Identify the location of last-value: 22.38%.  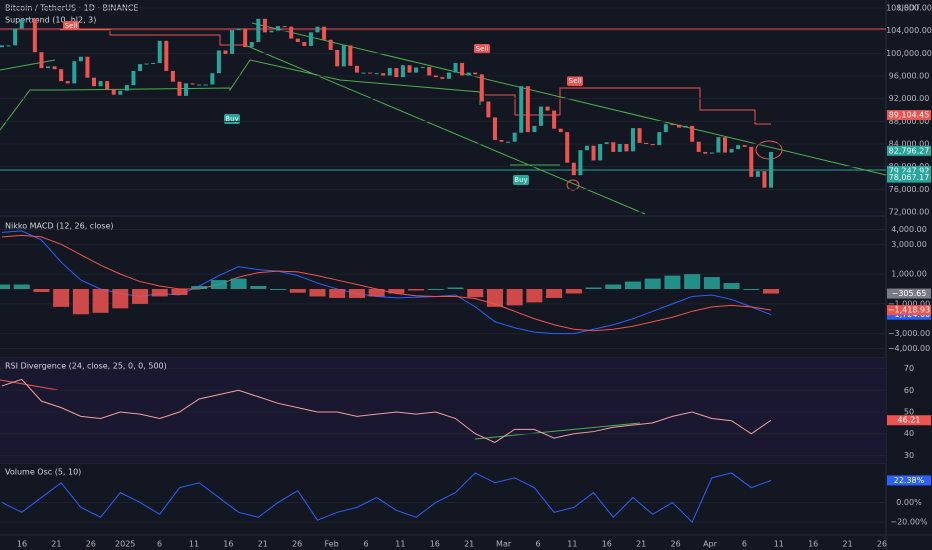
(909, 480).